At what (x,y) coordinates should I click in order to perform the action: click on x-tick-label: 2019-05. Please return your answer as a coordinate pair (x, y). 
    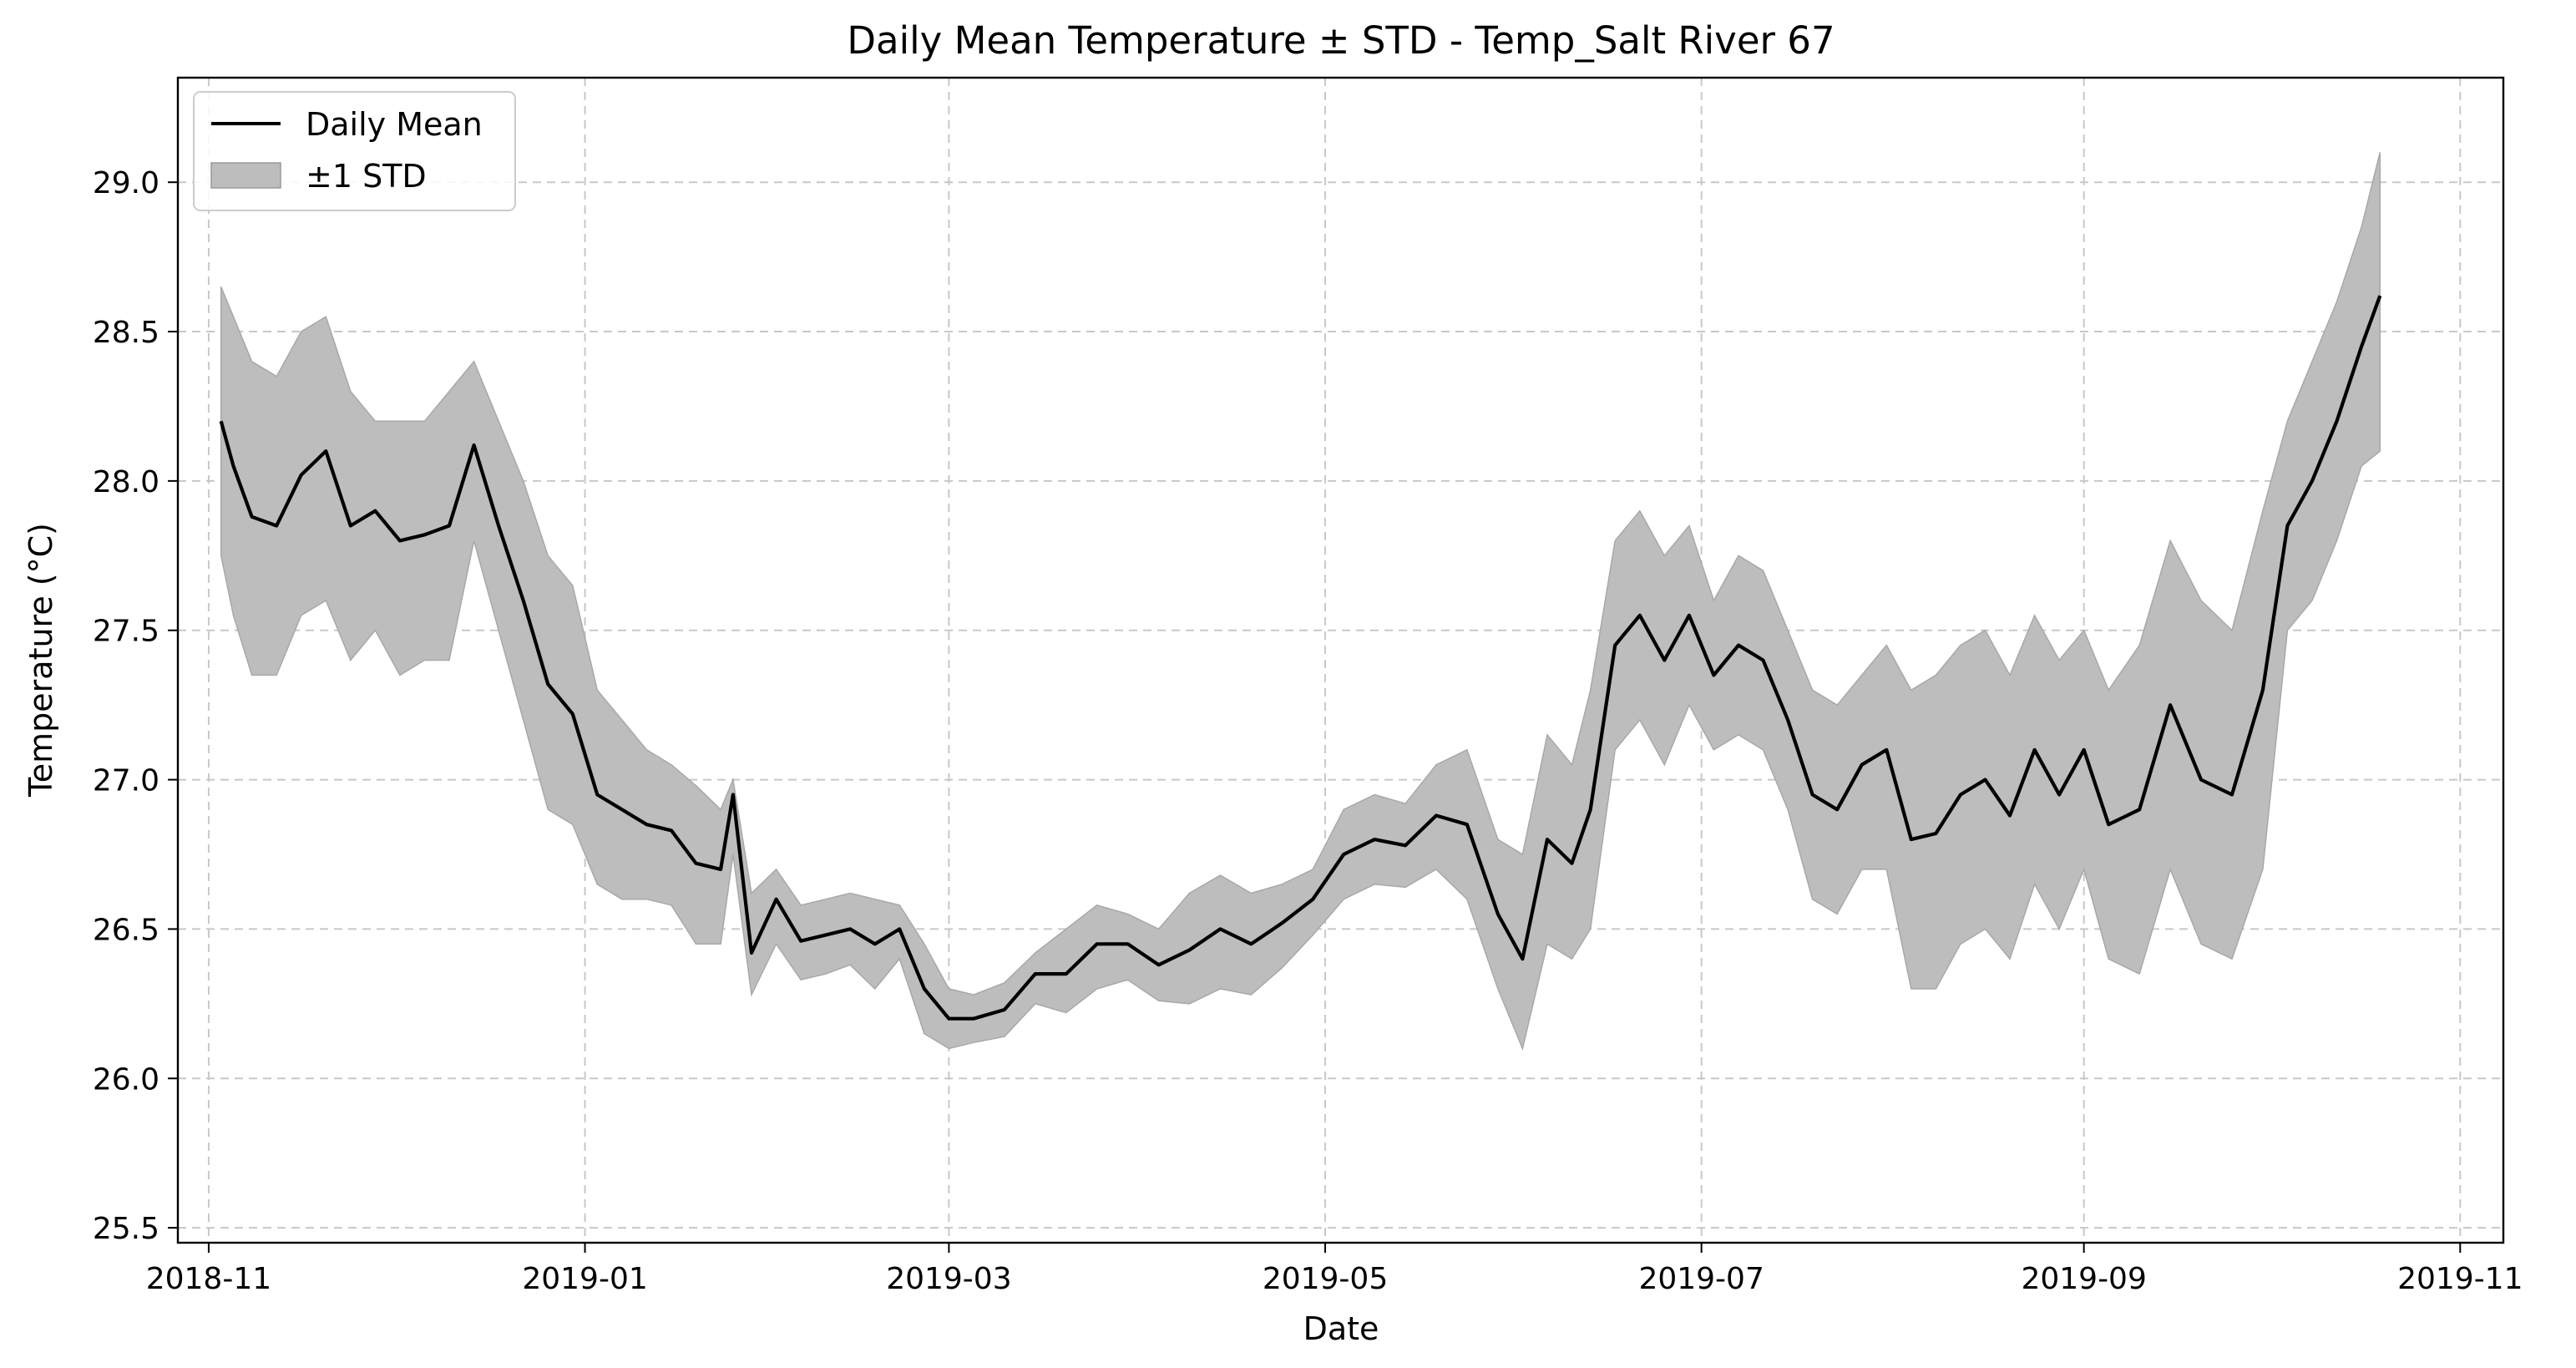
    Looking at the image, I should click on (1325, 1279).